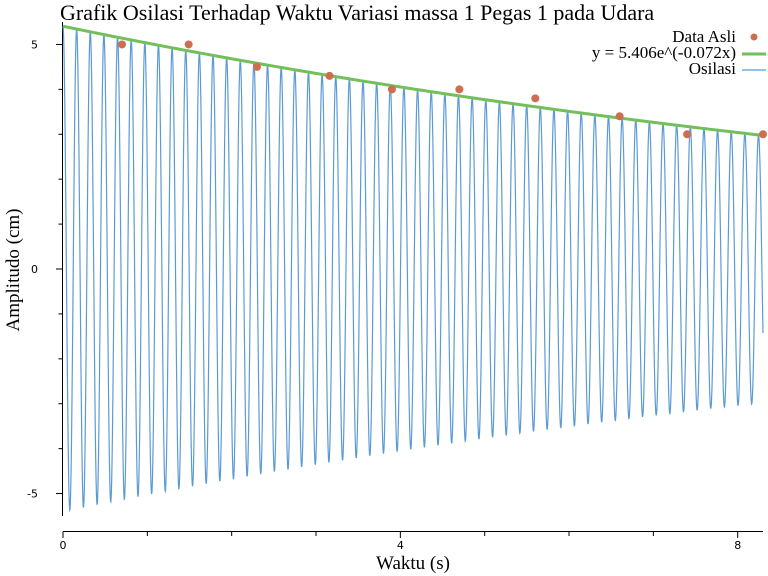 This screenshot has height=576, width=768. Describe the element at coordinates (413, 563) in the screenshot. I see `x-axis-label: Waktu (s)` at that location.